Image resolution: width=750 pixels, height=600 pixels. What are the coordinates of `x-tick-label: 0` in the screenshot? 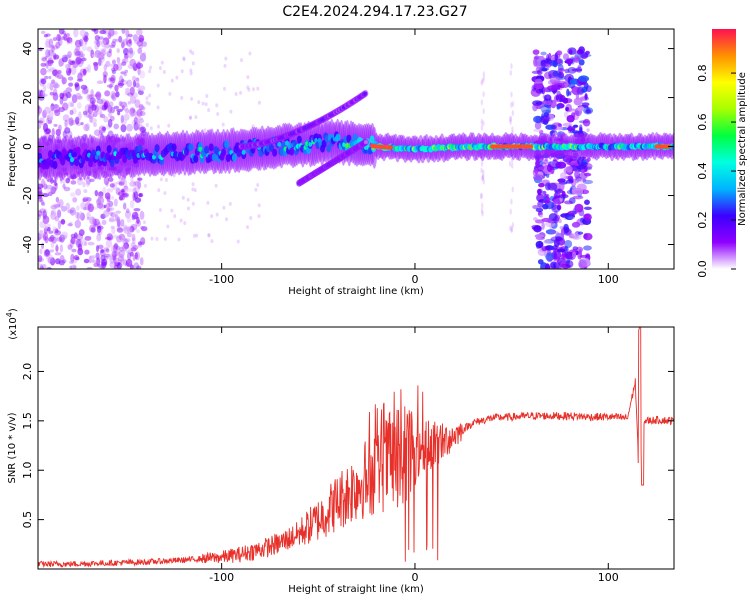 It's located at (414, 577).